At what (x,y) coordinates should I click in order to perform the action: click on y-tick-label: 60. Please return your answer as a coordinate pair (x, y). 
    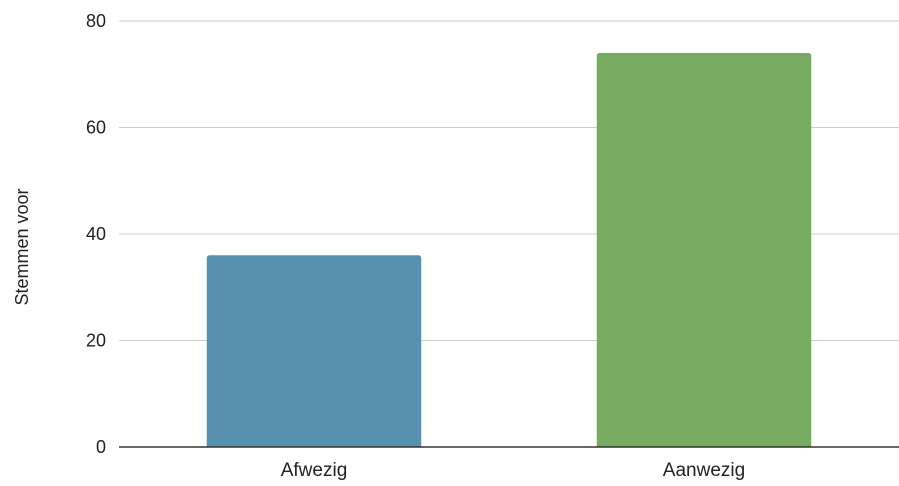
    Looking at the image, I should click on (96, 128).